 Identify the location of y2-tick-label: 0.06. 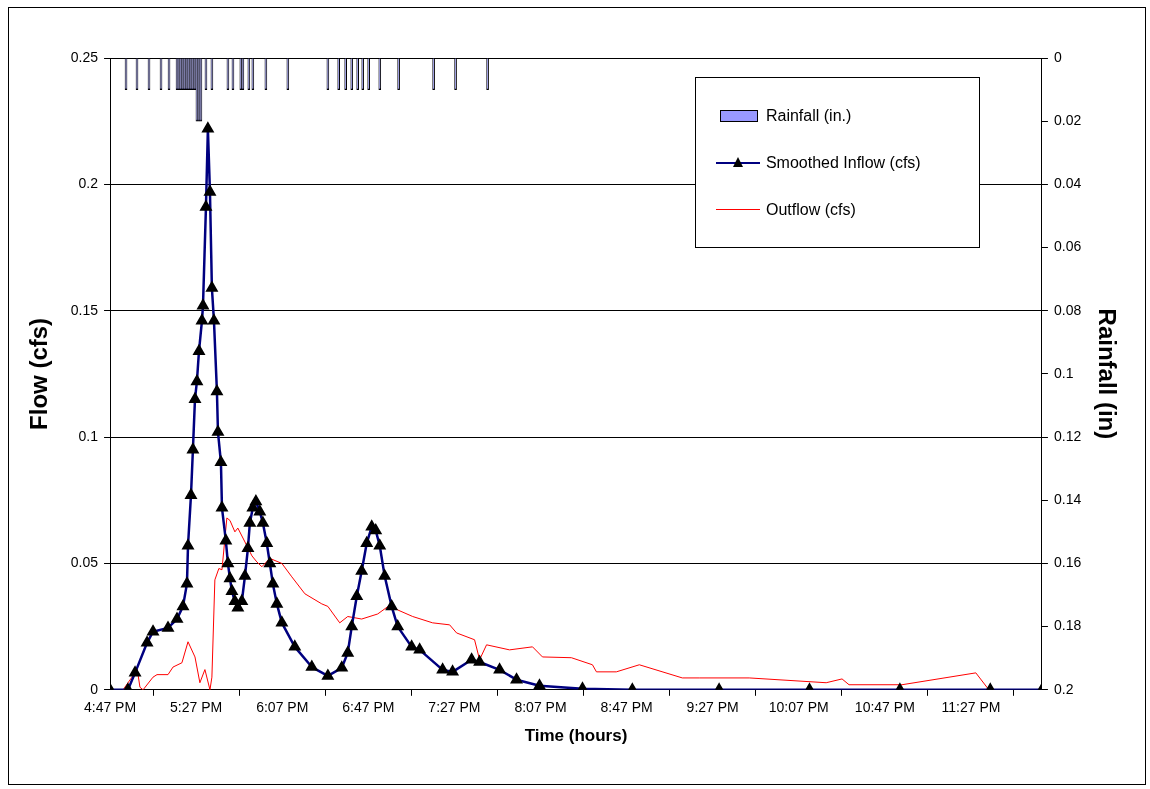
(1067, 246).